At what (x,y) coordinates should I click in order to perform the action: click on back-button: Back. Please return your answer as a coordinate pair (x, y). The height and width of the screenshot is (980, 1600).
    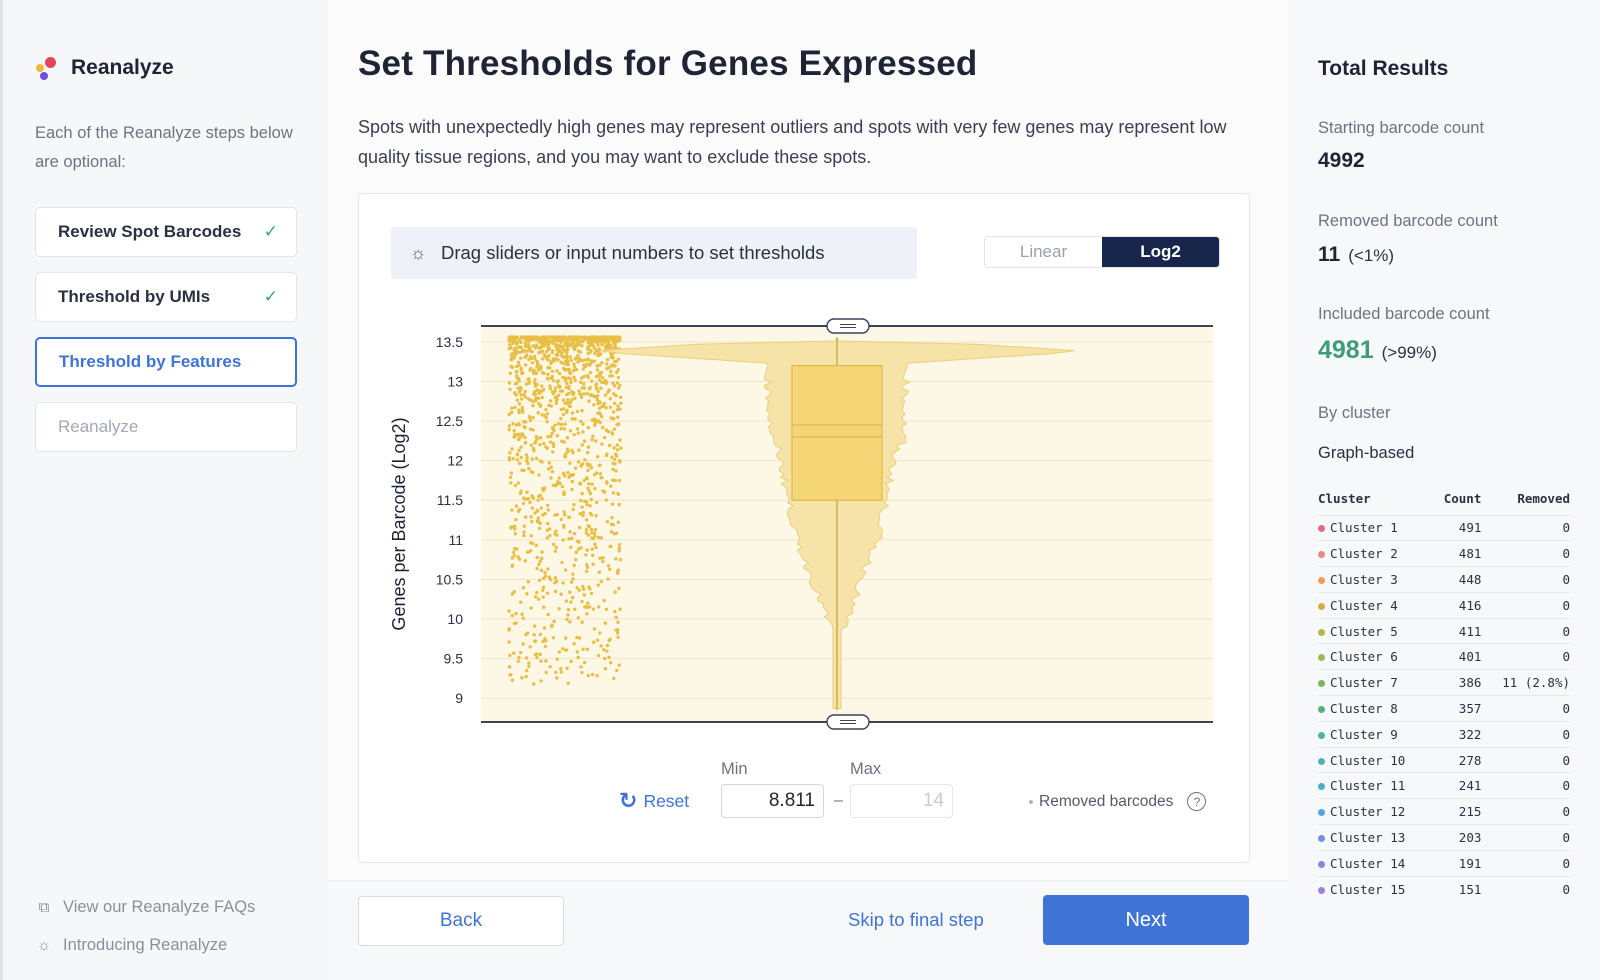
    Looking at the image, I should click on (461, 921).